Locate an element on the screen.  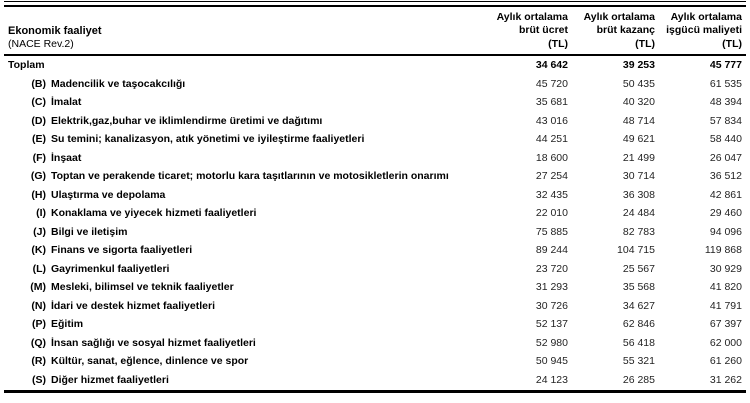
activity-label: İnşaat is located at coordinates (66, 157).